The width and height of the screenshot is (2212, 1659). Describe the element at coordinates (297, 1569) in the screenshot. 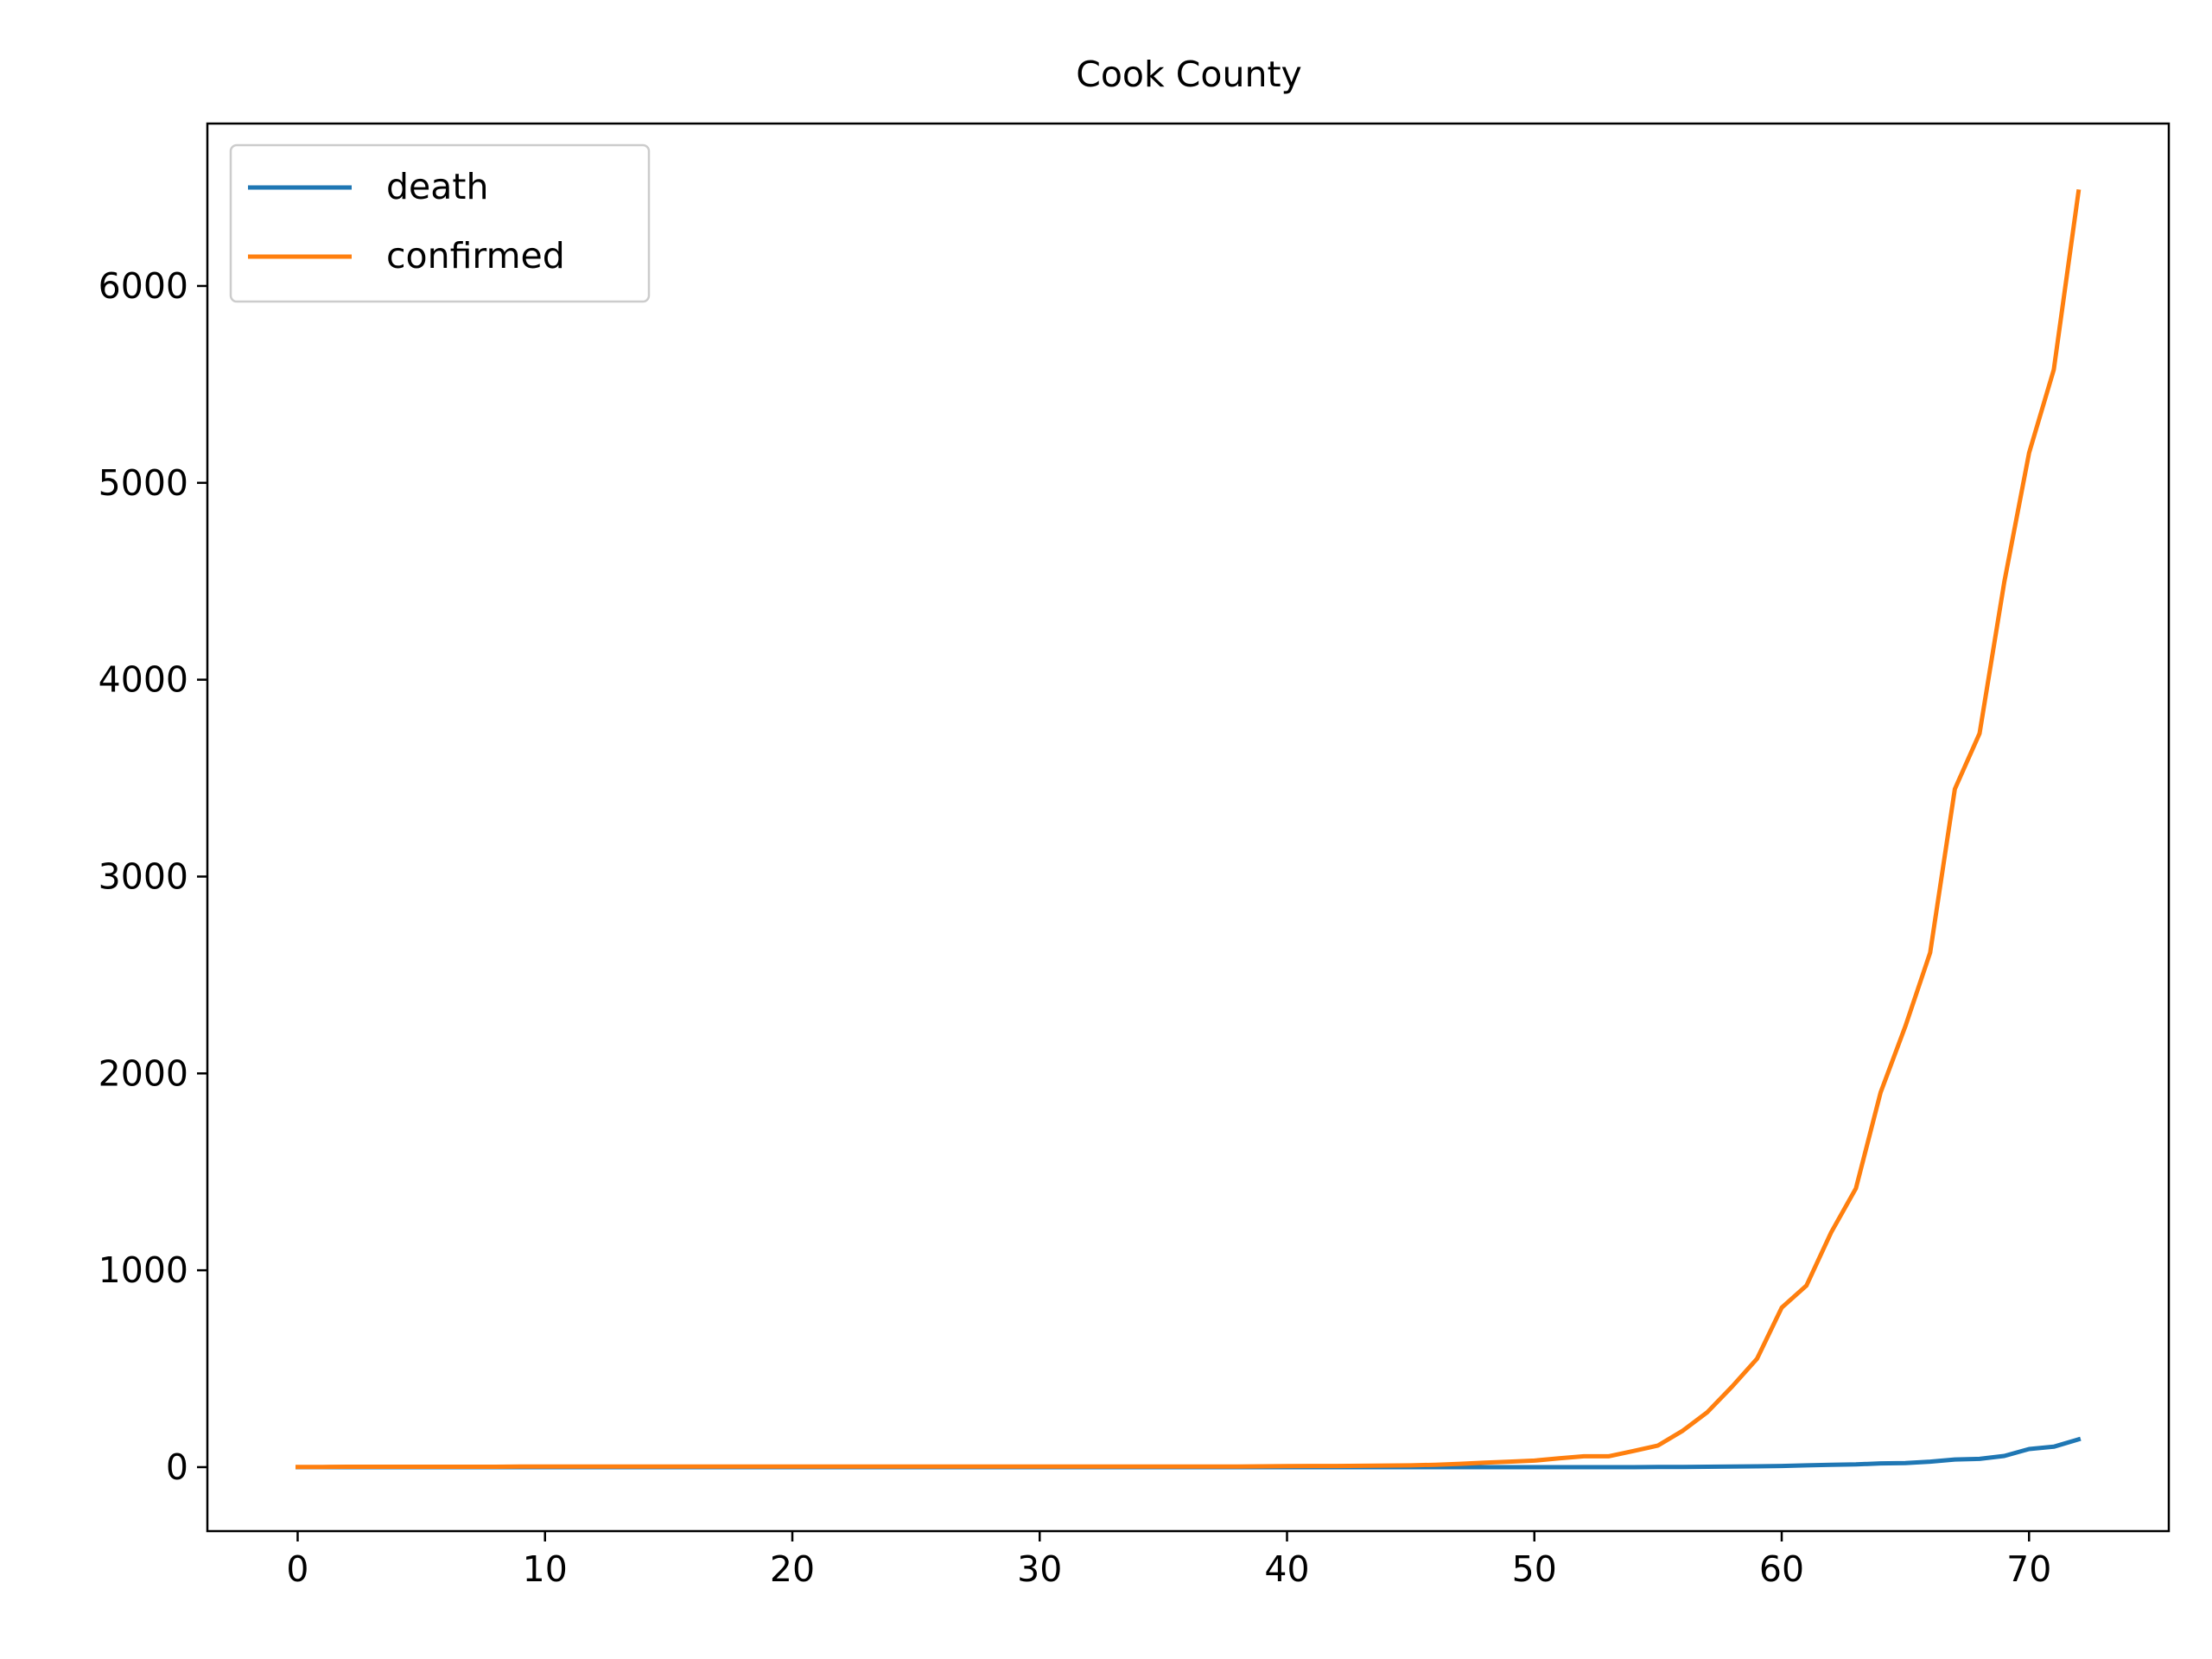

I see `x-tick-label: 0` at that location.